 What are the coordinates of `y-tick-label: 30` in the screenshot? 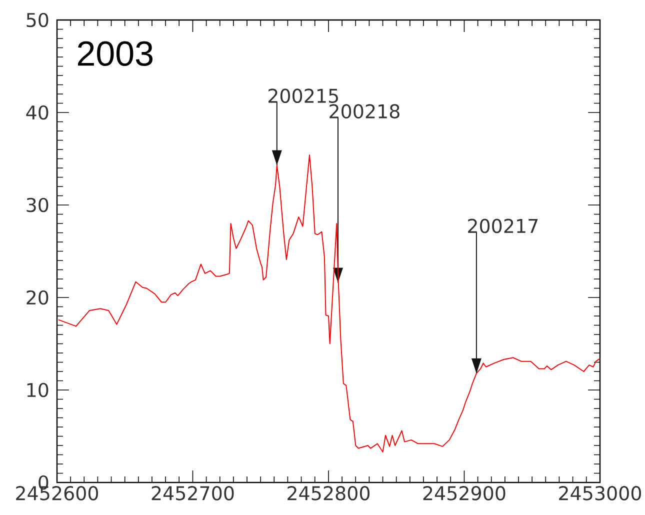 It's located at (37, 205).